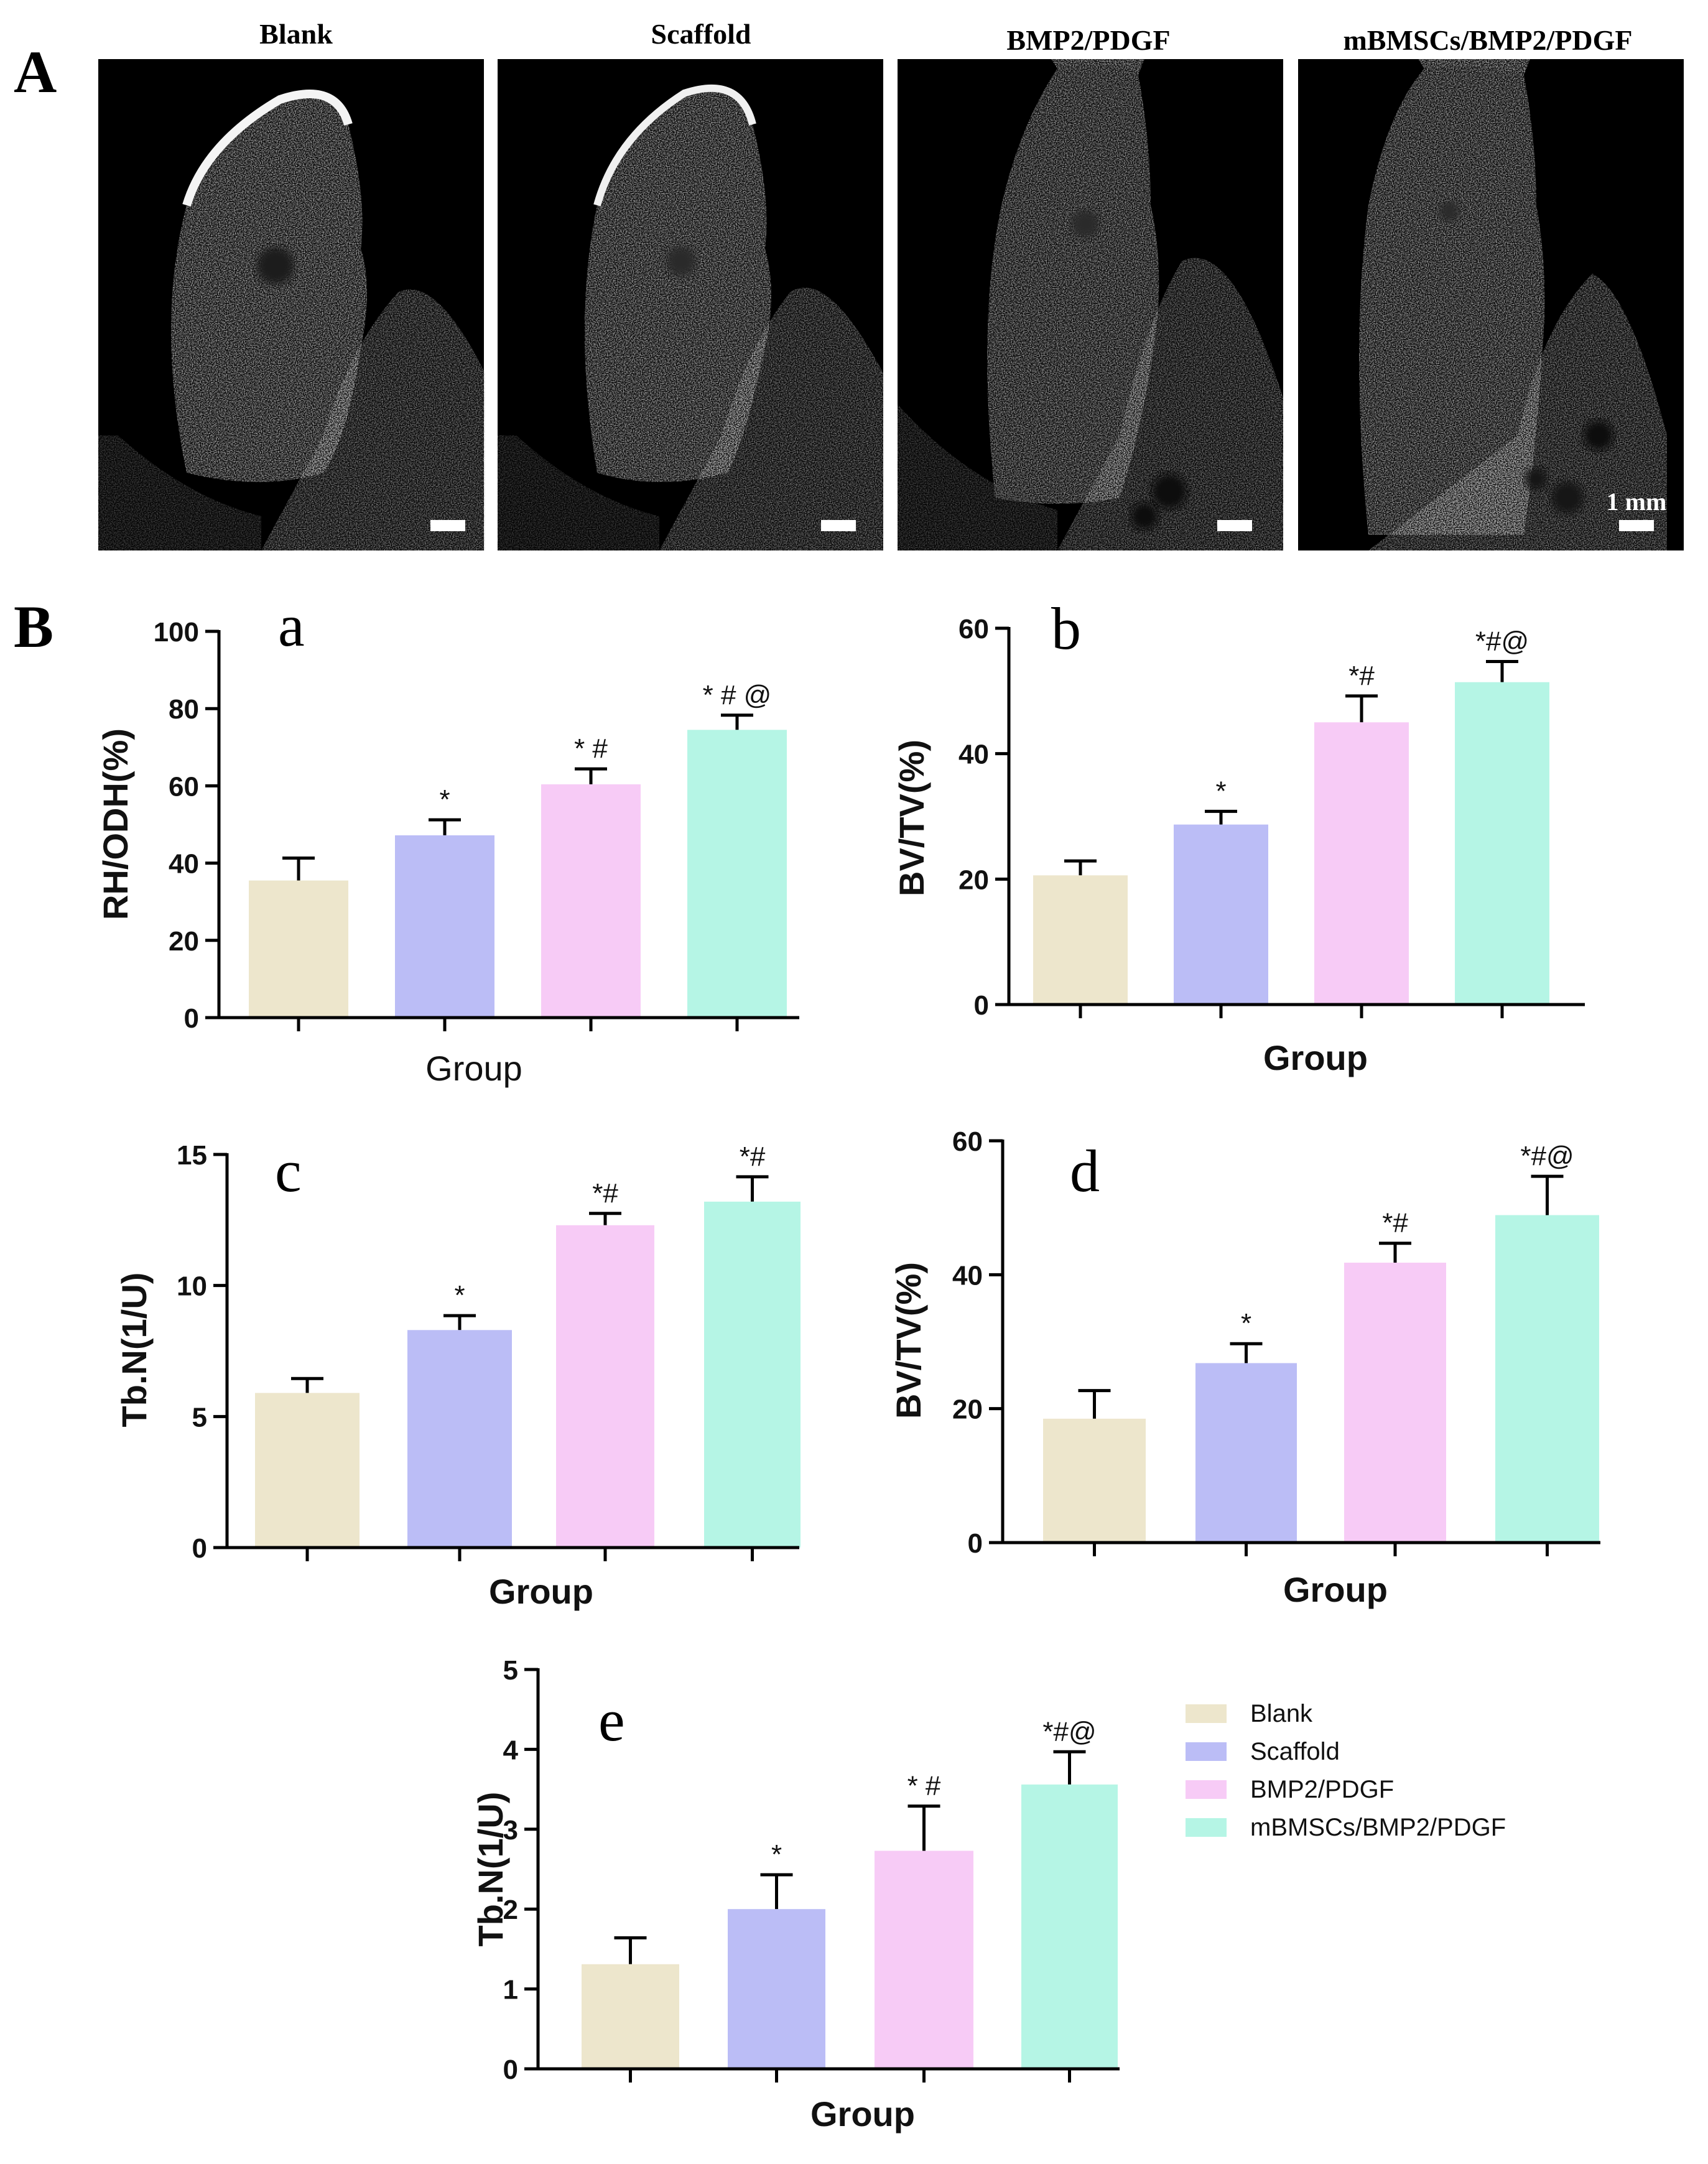  What do you see at coordinates (176, 632) in the screenshot?
I see `y-tick-label: 100` at bounding box center [176, 632].